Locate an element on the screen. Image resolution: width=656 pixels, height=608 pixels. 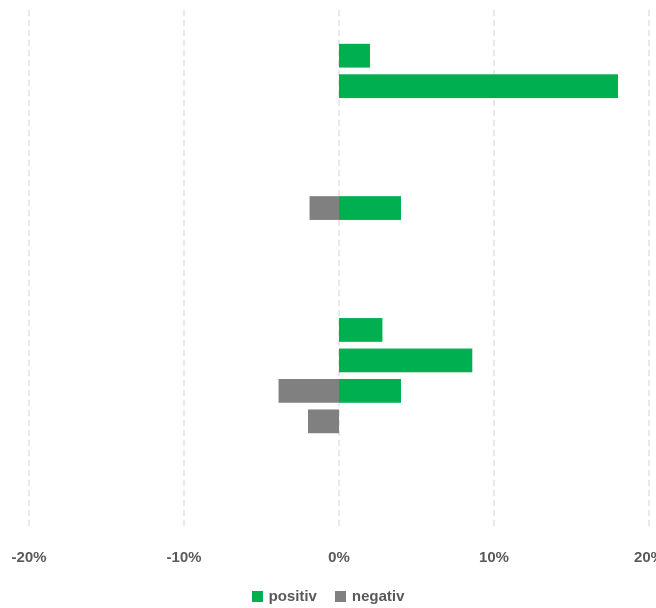
legend-label-positiv: positiv is located at coordinates (292, 596).